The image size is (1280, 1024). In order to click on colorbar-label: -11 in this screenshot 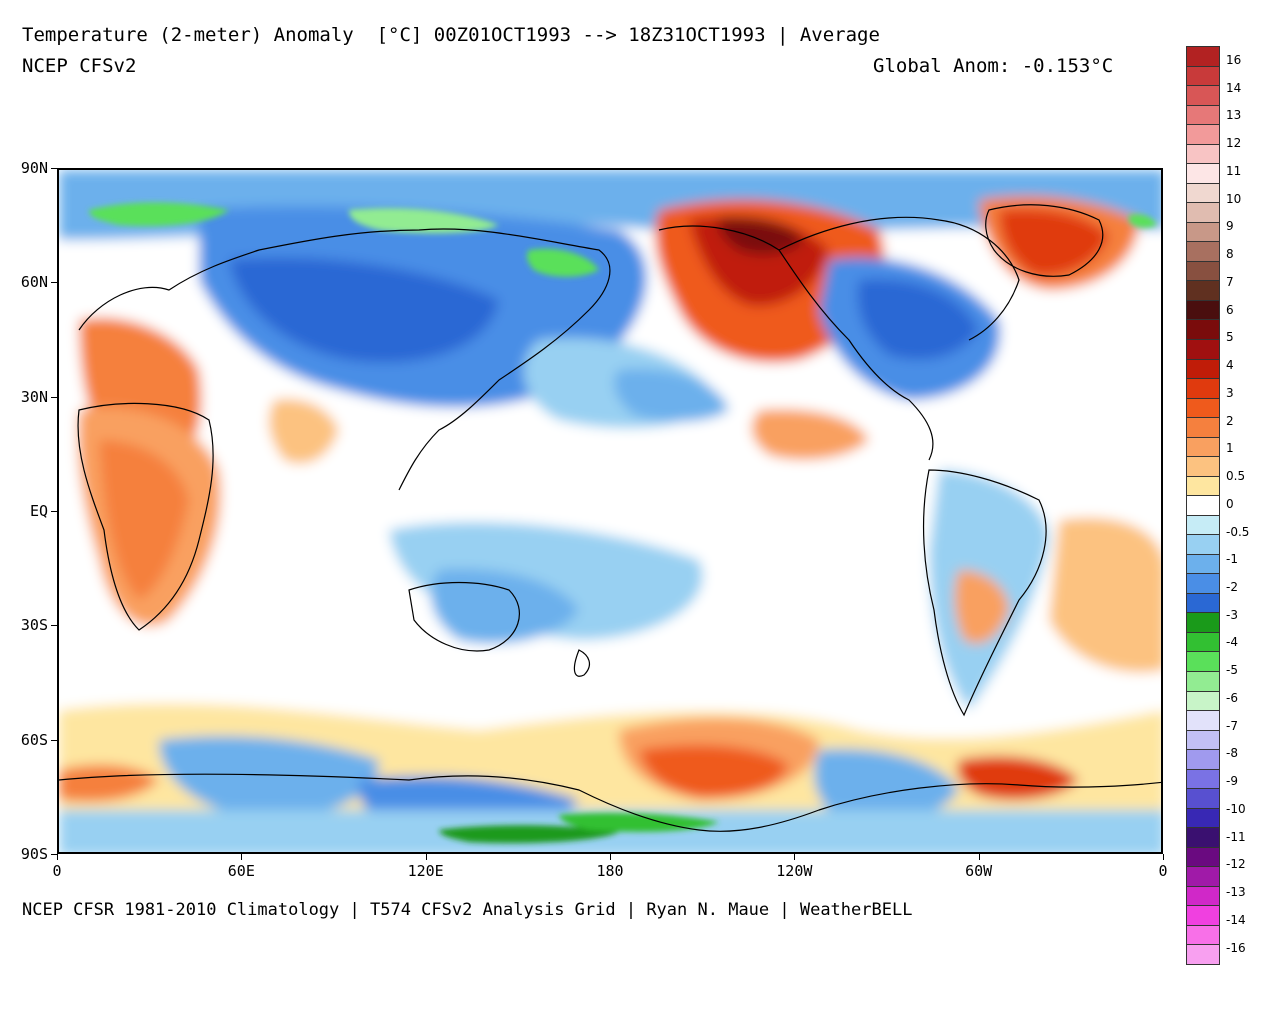, I will do `click(1236, 836)`.